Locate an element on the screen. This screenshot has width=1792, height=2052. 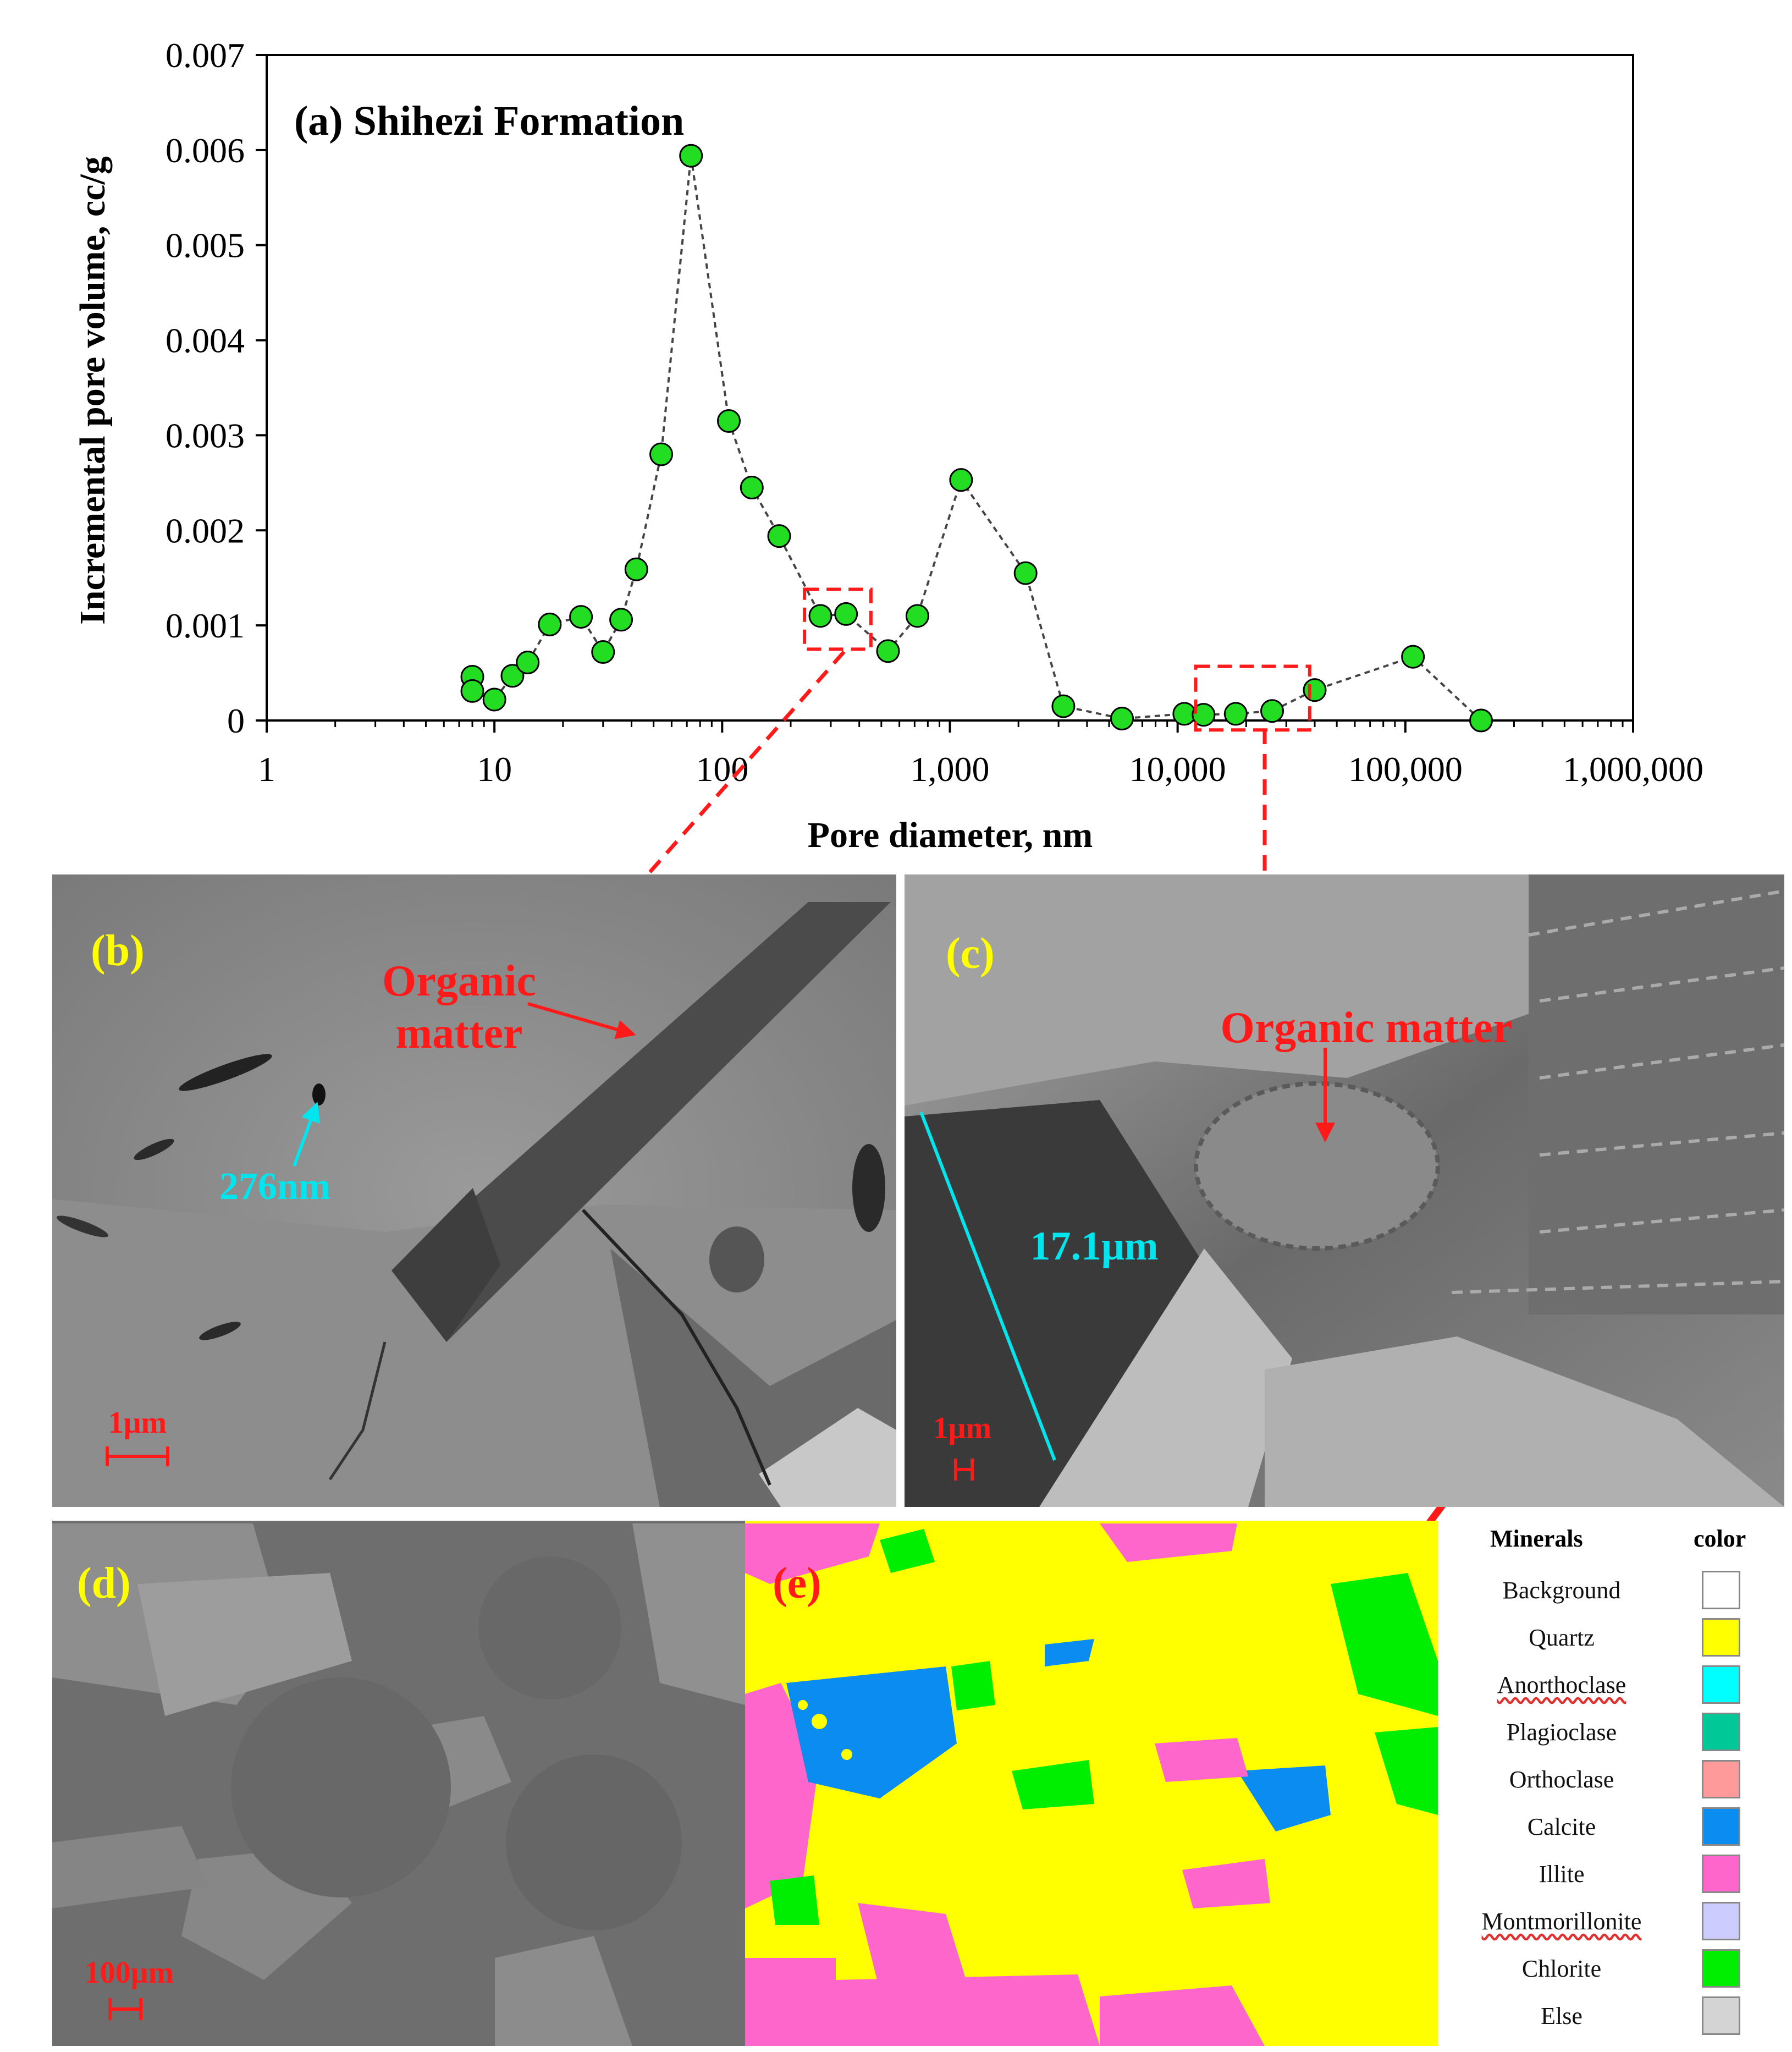
panel-e-annotations: (e) is located at coordinates (797, 1583).